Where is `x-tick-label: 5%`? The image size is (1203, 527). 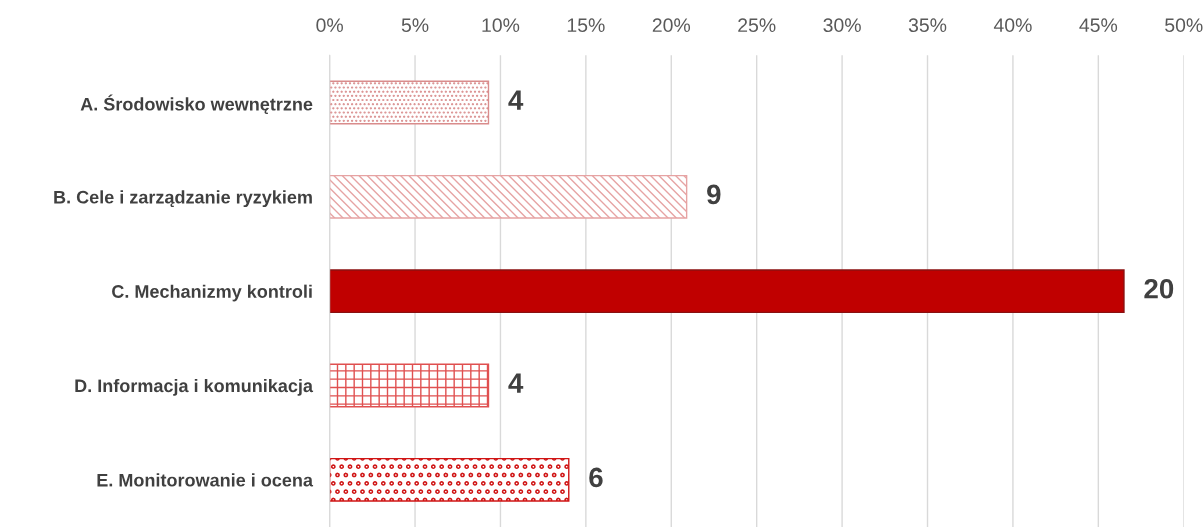 x-tick-label: 5% is located at coordinates (415, 25).